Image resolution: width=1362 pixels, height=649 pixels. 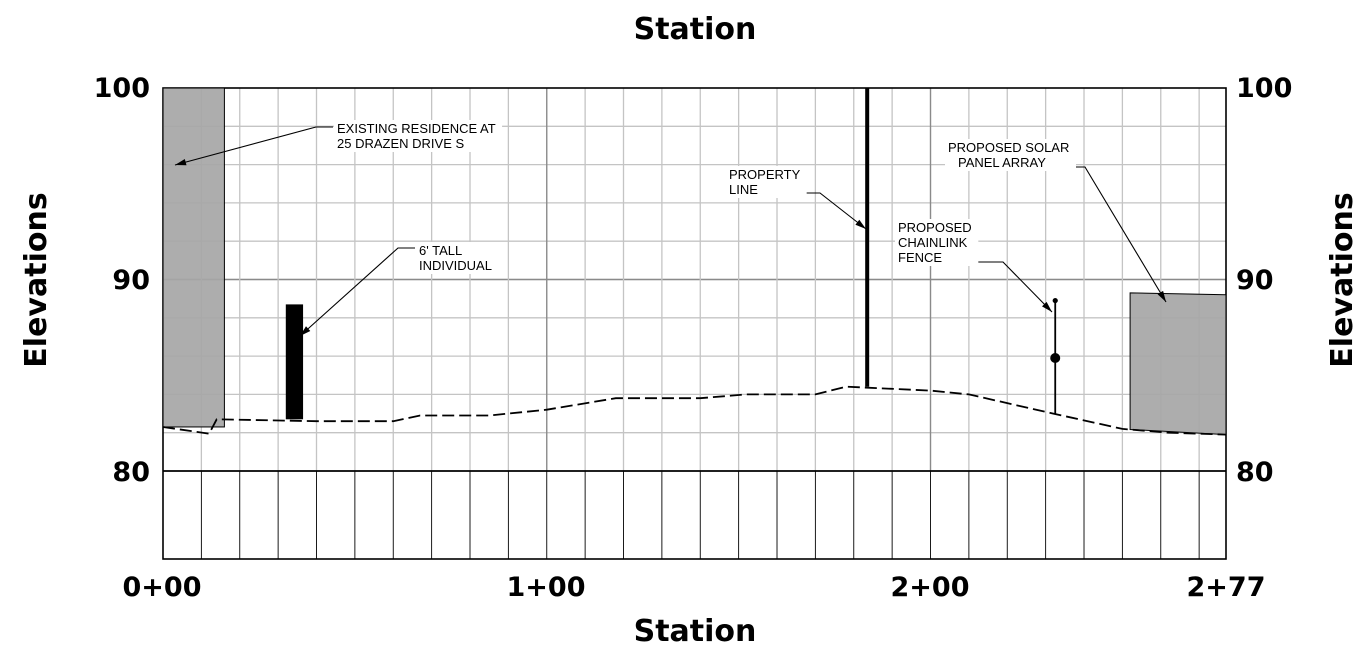 I want to click on xtick-100: 1+00, so click(x=546, y=587).